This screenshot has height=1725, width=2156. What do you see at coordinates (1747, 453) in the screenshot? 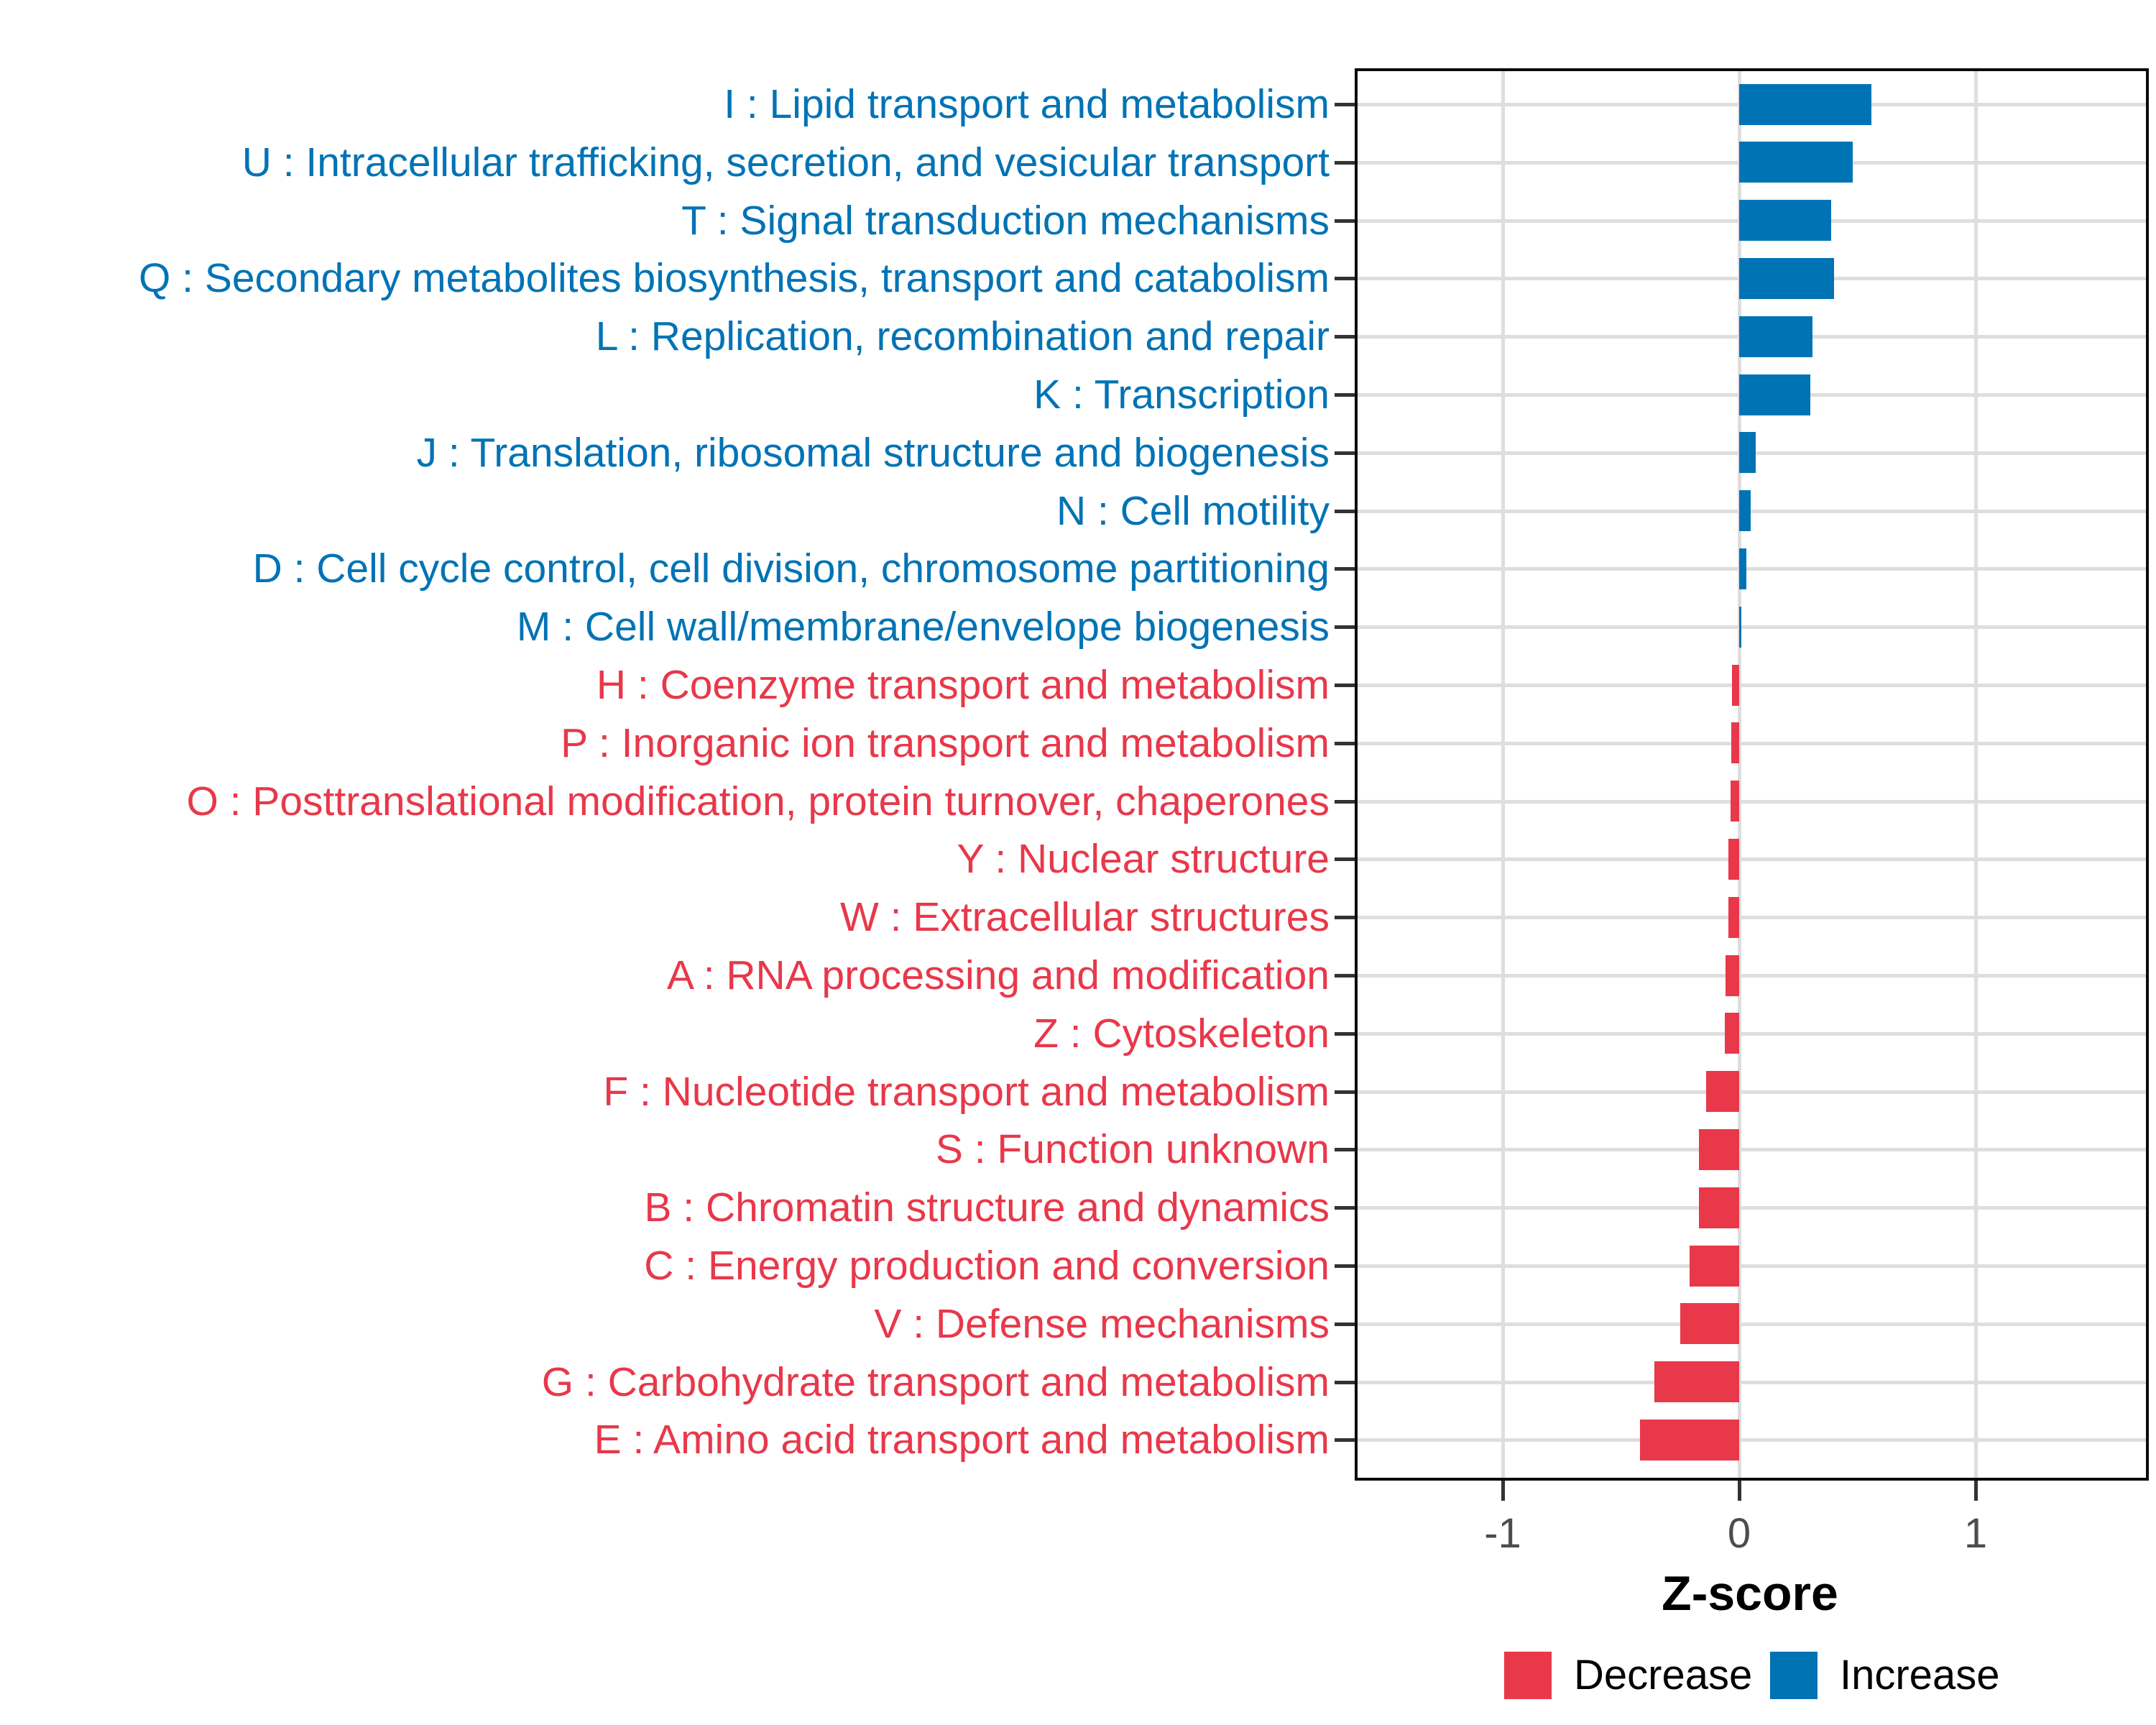
I see `bar-j` at bounding box center [1747, 453].